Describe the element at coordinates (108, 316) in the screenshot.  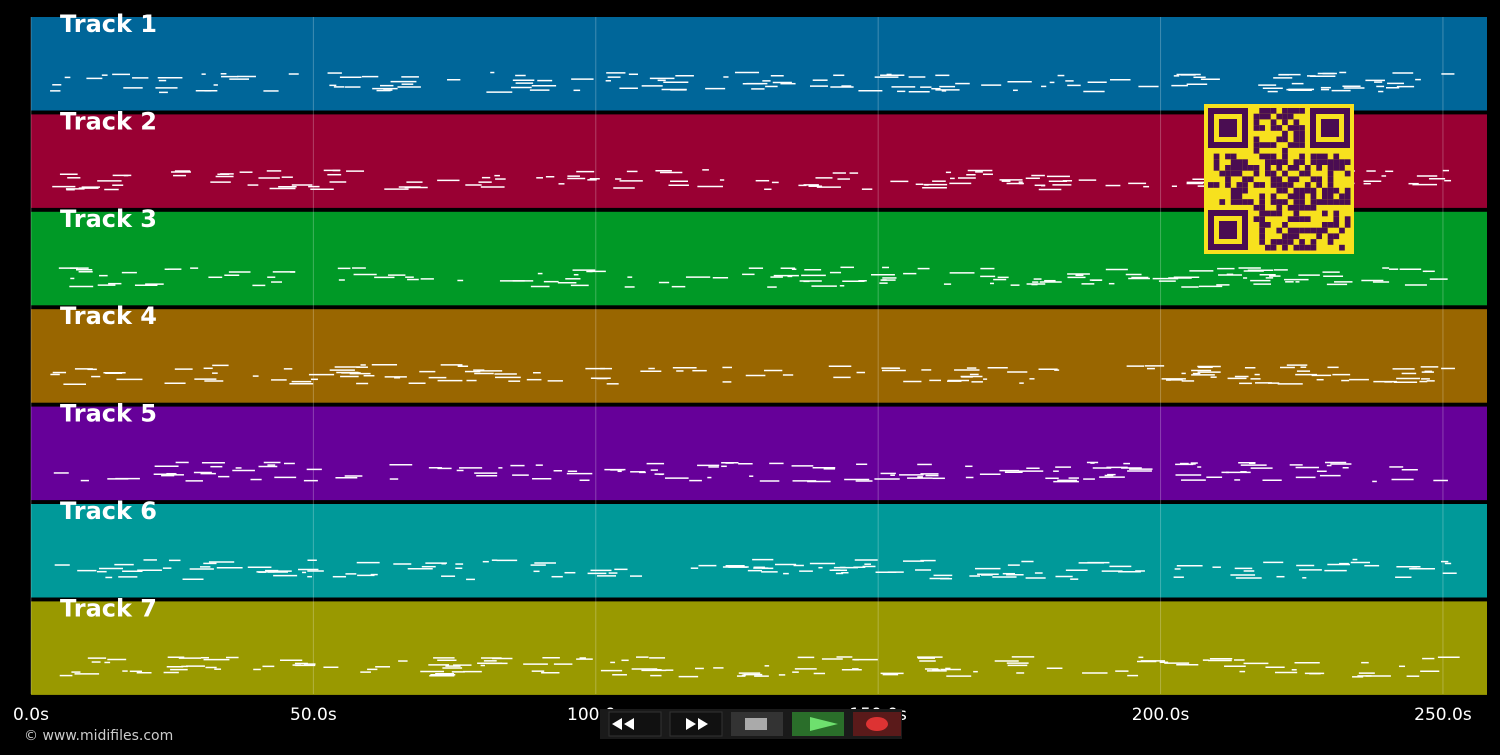
I see `track-label: Track 4` at that location.